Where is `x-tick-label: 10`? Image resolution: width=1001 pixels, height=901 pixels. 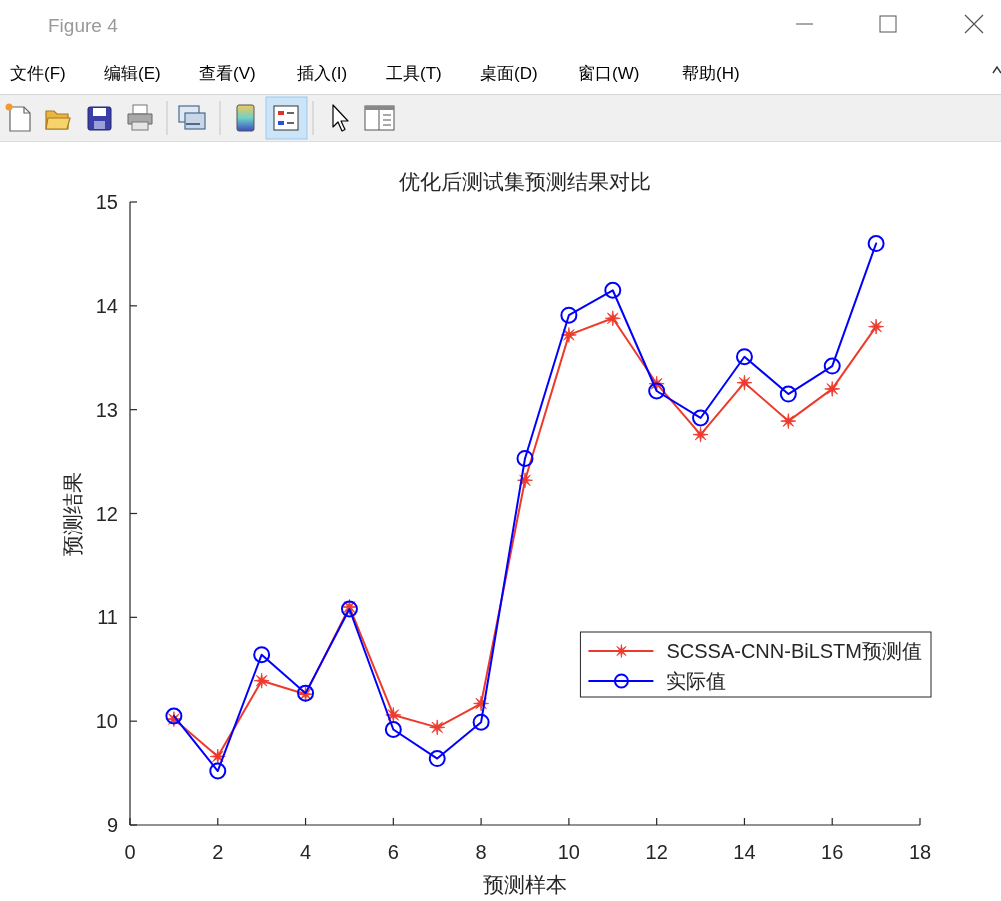
x-tick-label: 10 is located at coordinates (569, 852).